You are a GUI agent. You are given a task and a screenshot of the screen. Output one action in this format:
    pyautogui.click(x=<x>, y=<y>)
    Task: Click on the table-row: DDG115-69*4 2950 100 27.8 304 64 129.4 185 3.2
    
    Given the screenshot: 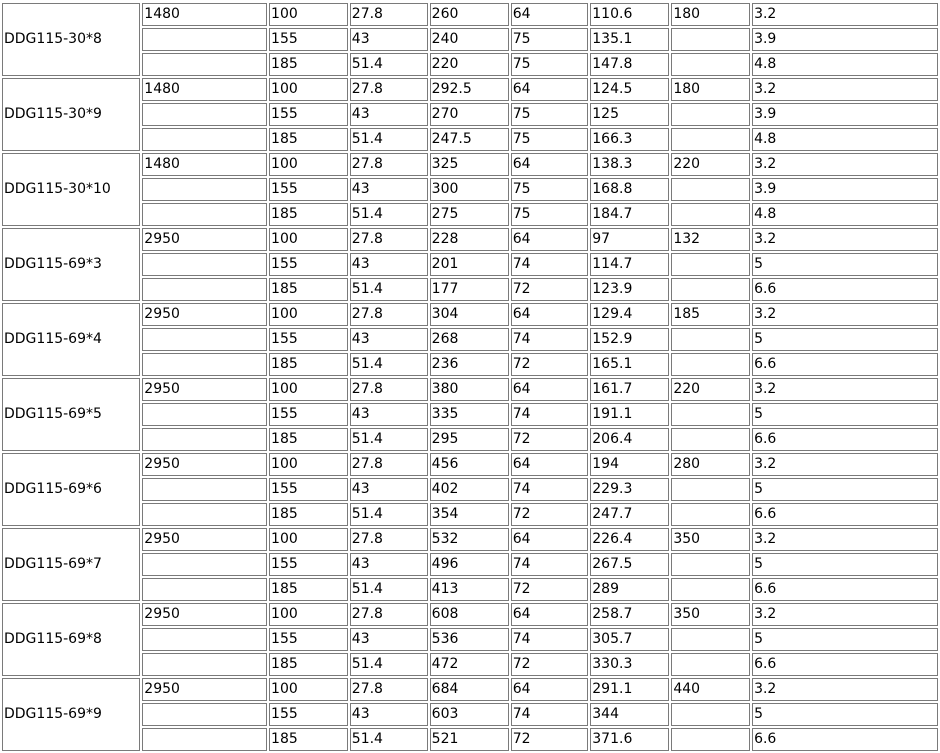 What is the action you would take?
    pyautogui.click(x=470, y=339)
    